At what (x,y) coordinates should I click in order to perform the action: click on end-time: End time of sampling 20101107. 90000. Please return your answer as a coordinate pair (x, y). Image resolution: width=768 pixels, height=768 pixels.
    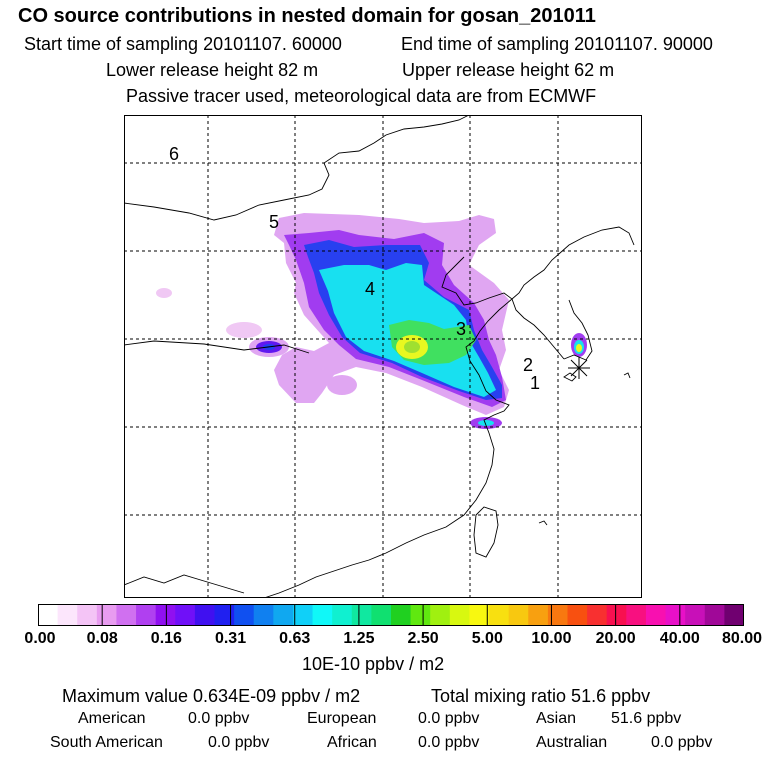
    Looking at the image, I should click on (557, 44).